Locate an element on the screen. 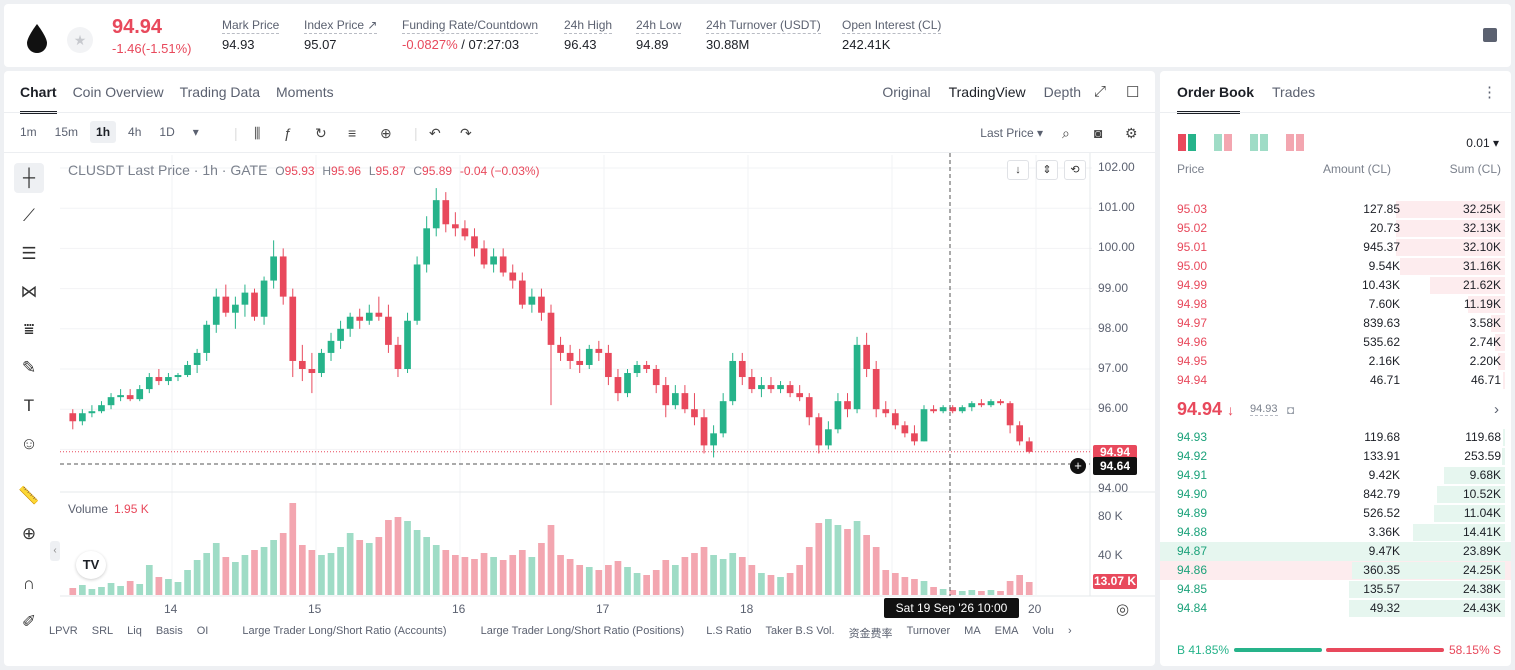  indicator-item: Liq is located at coordinates (134, 631).